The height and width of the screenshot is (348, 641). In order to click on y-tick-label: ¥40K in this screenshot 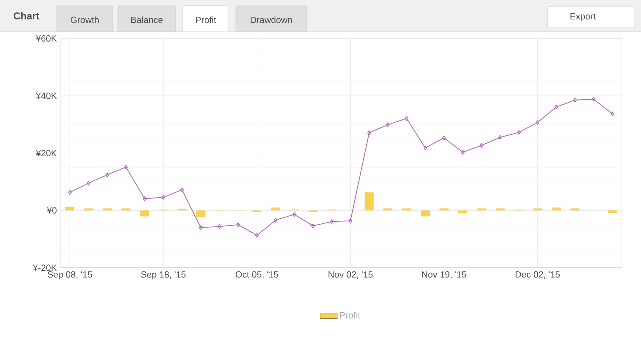, I will do `click(47, 96)`.